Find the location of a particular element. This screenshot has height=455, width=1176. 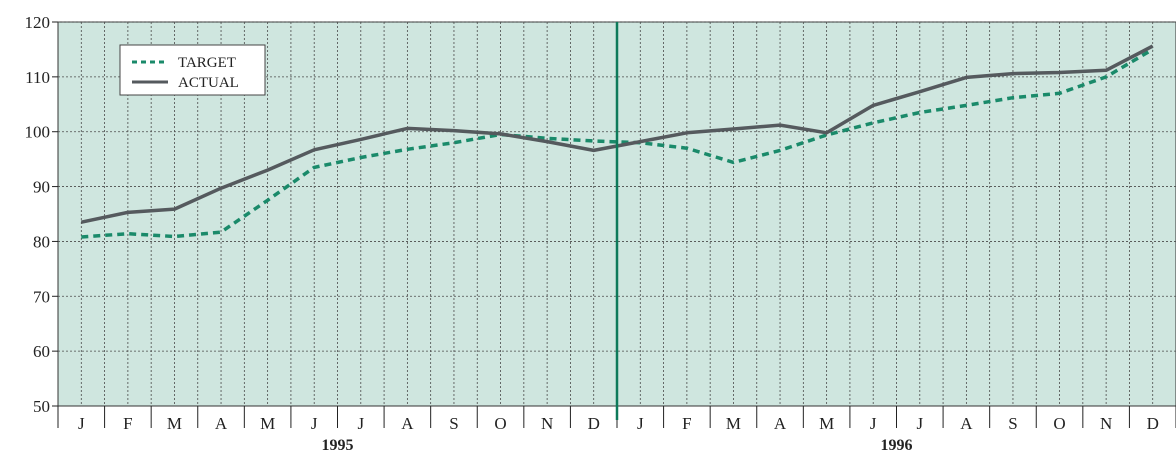

legend: TARGET ACTUAL is located at coordinates (192, 70).